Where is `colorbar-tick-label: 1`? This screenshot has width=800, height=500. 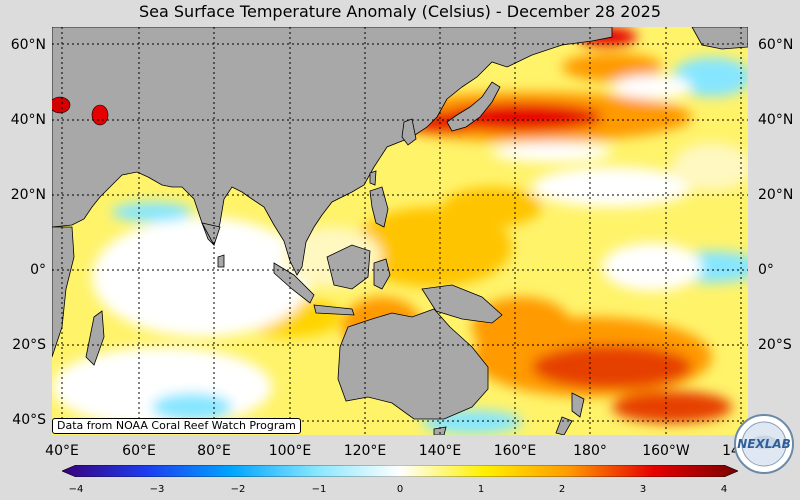 colorbar-tick-label: 1 is located at coordinates (481, 489).